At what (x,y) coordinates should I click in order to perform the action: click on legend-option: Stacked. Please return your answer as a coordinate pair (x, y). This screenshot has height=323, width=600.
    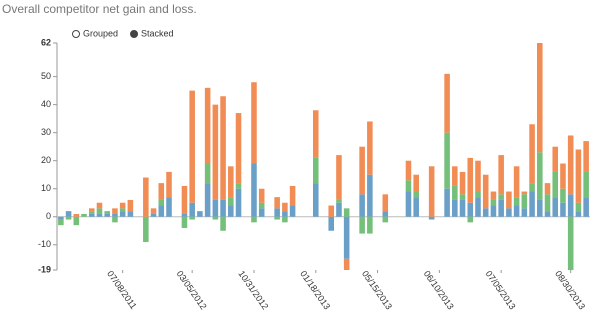
    Looking at the image, I should click on (152, 33).